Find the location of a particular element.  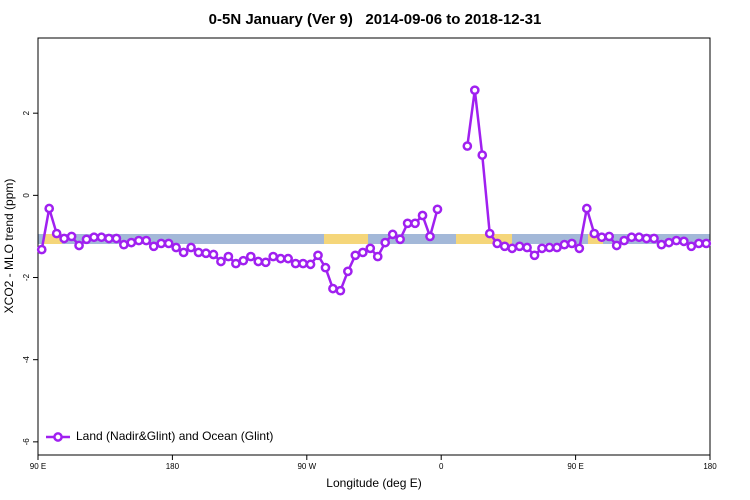

y-tick-label: -2 is located at coordinates (26, 277).